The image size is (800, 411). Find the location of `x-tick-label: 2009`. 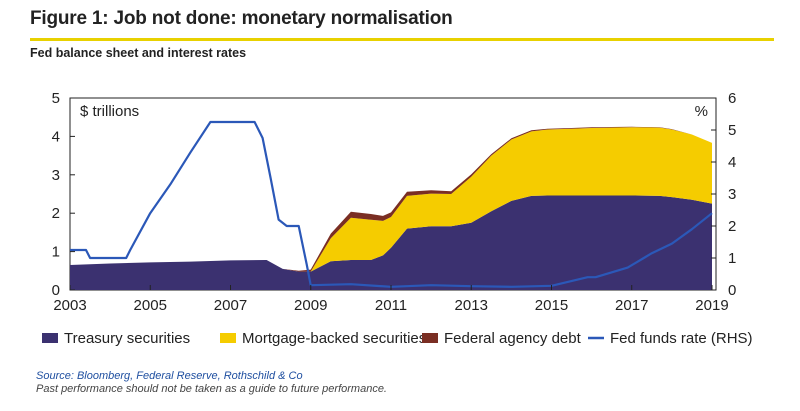

x-tick-label: 2009 is located at coordinates (310, 305).